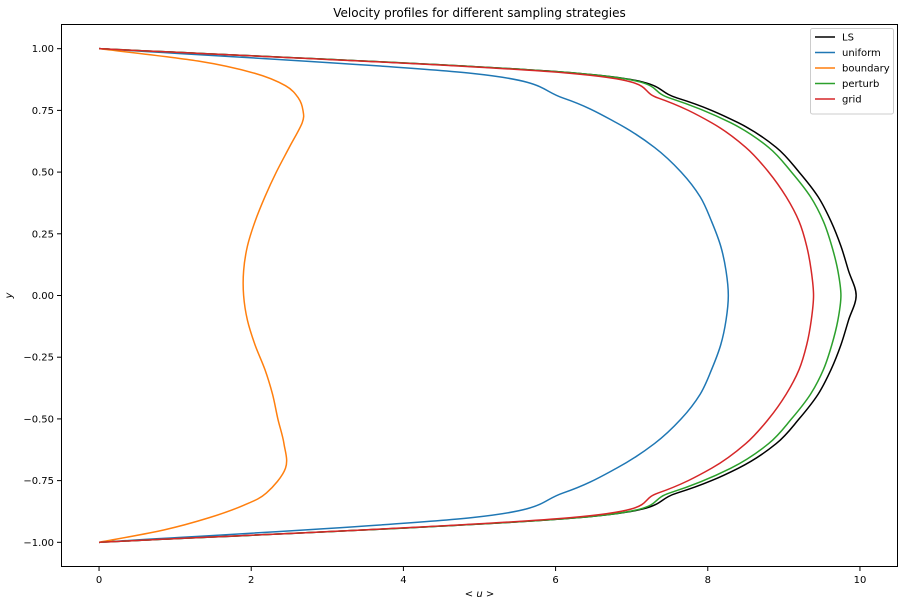 This screenshot has height=606, width=908. Describe the element at coordinates (403, 580) in the screenshot. I see `x-tick-label: 4` at that location.